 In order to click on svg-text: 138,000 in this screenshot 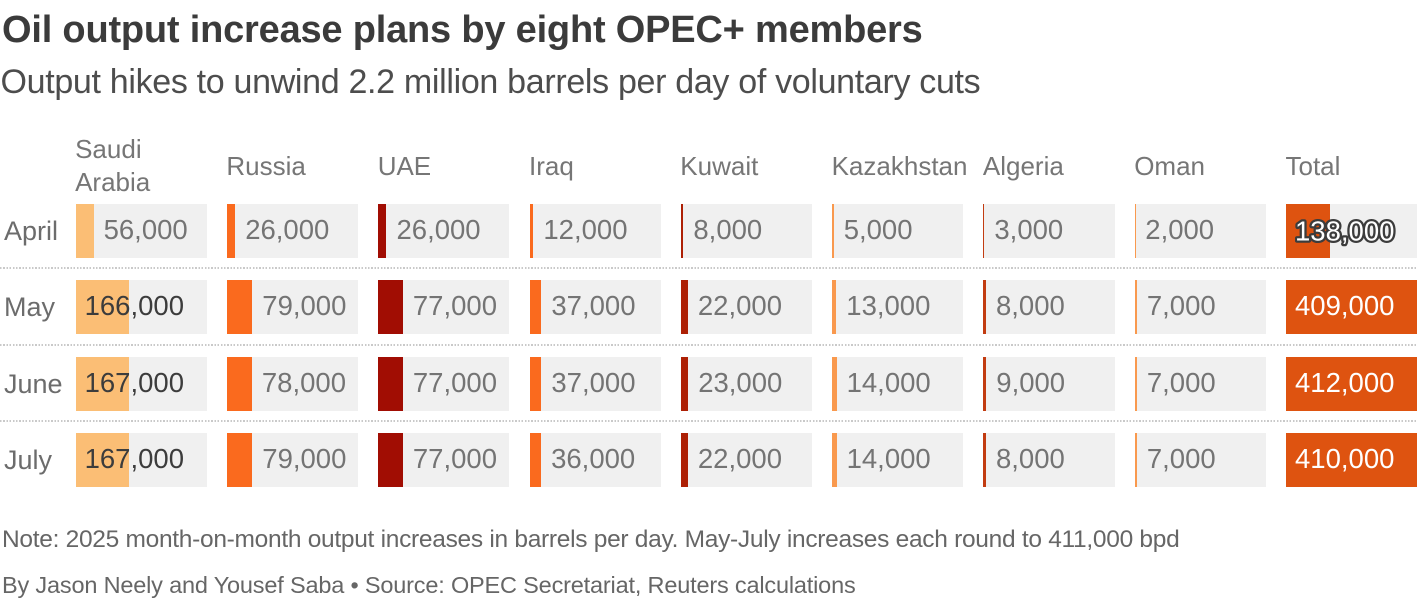, I will do `click(1344, 230)`.